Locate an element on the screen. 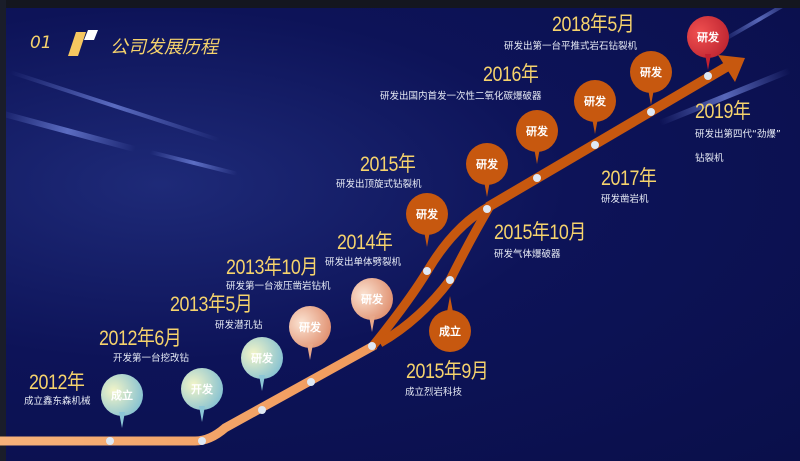  pin-2013-10: 研发 is located at coordinates (310, 333).